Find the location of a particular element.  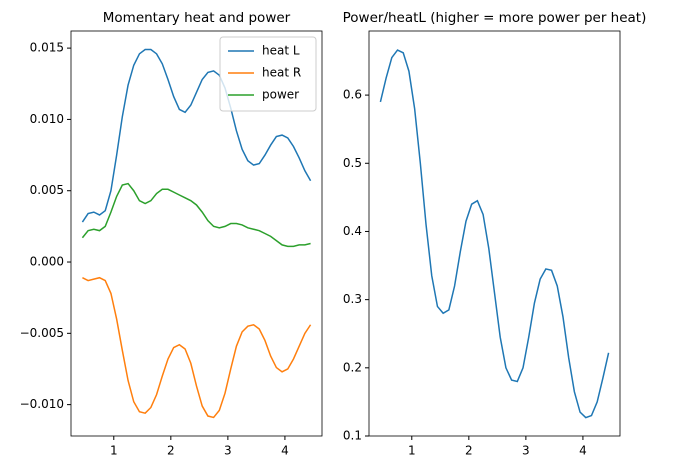

y-tick-label: 0.4 is located at coordinates (352, 231).